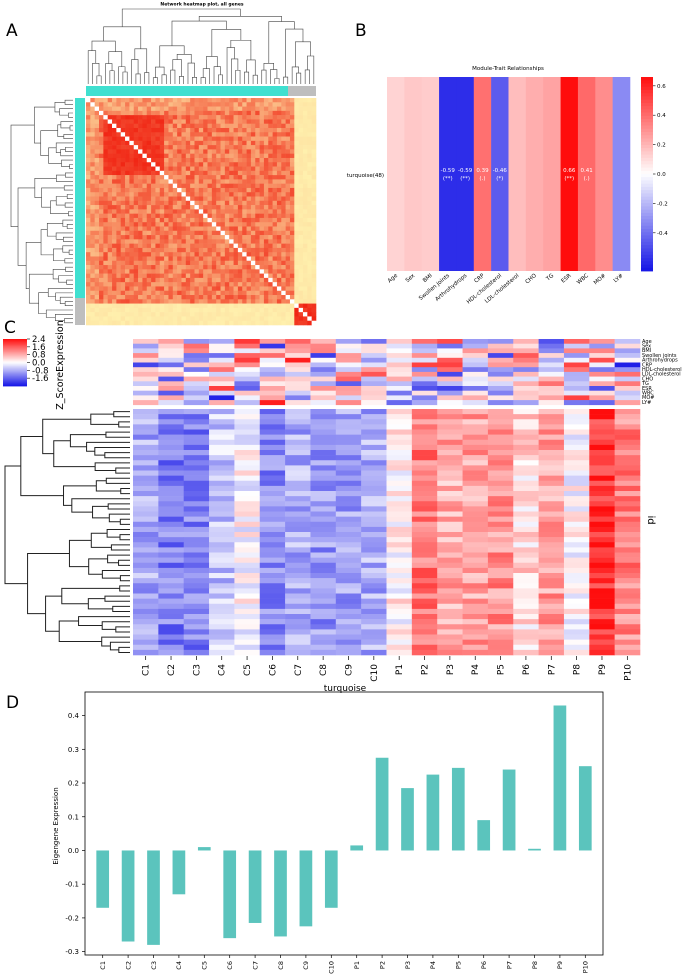  I want to click on zscore-legend-segment, so click(15, 376).